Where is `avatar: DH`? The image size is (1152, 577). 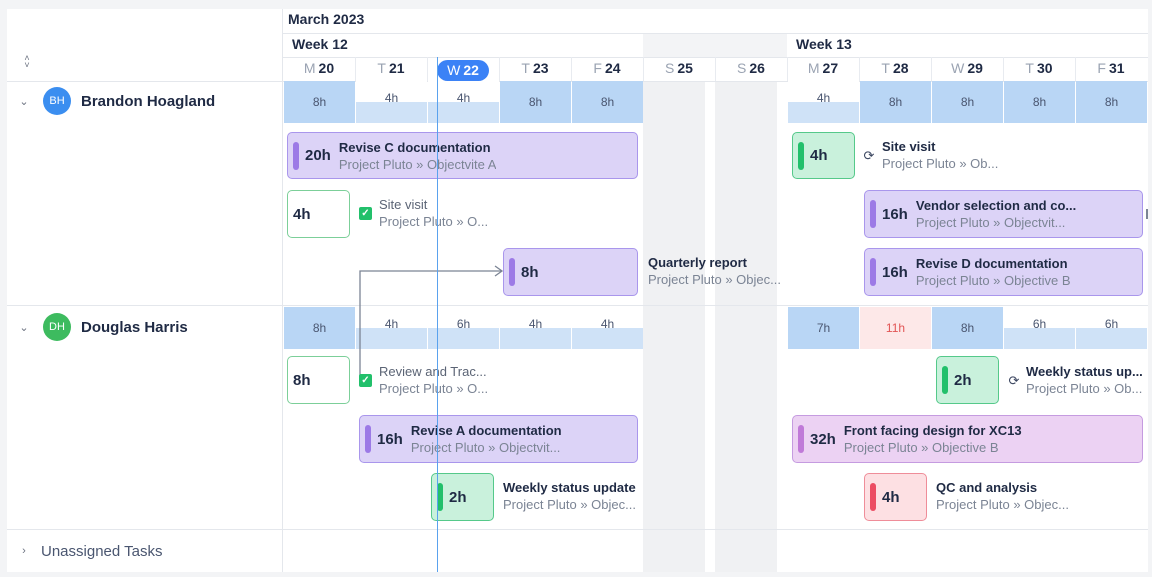 avatar: DH is located at coordinates (57, 327).